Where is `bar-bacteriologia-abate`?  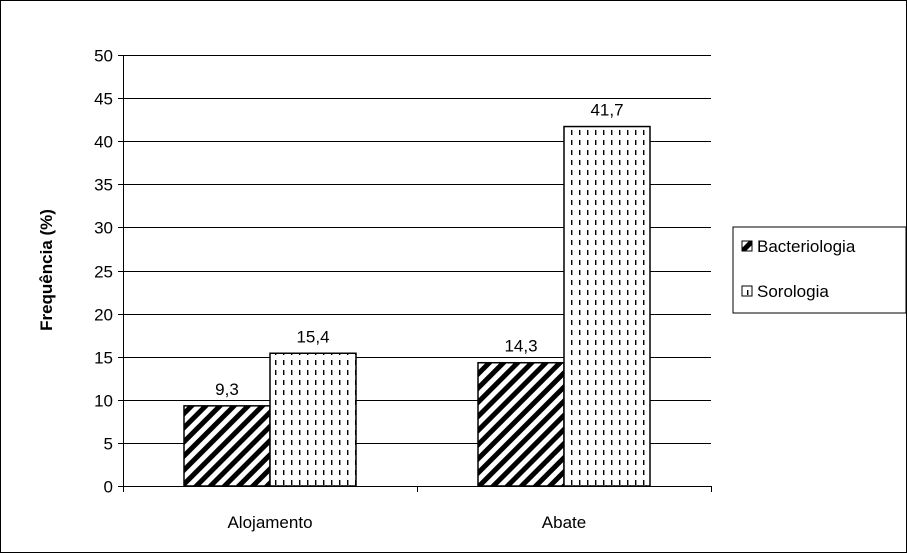
bar-bacteriologia-abate is located at coordinates (521, 424).